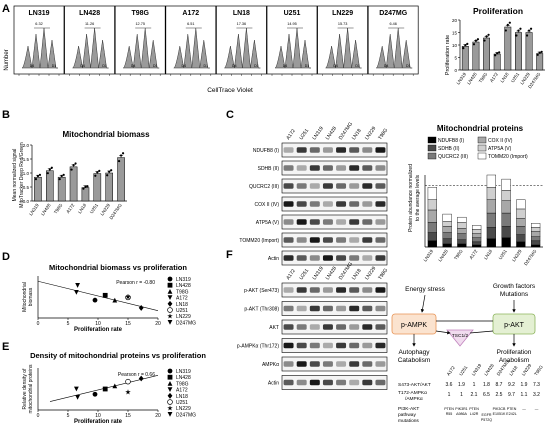 This screenshot has width=550, height=445. What do you see at coordinates (292, 24) in the screenshot?
I see `histogram-value: 14.95` at bounding box center [292, 24].